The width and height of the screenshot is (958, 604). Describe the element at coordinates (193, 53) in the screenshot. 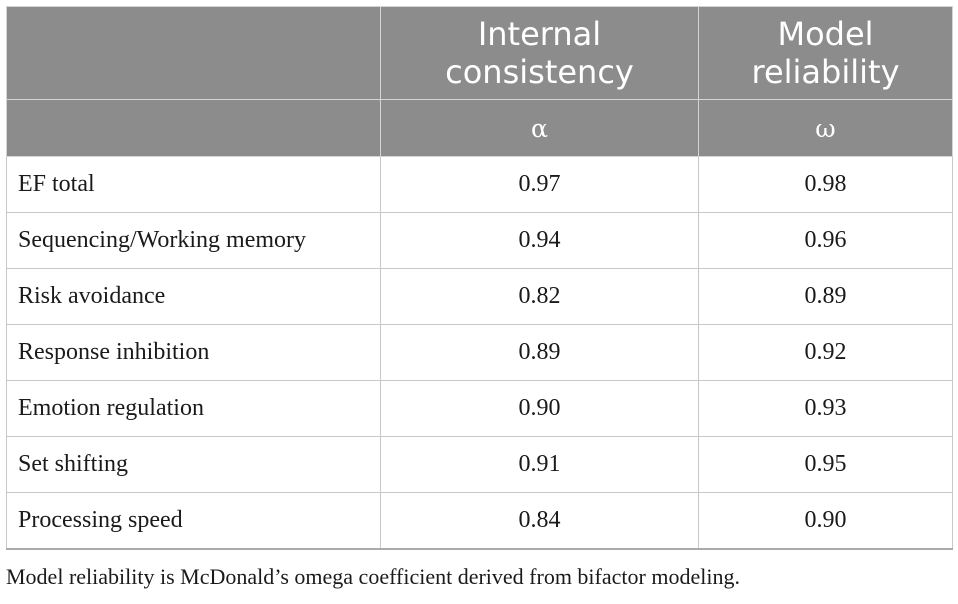

I see `header-label-cell` at that location.